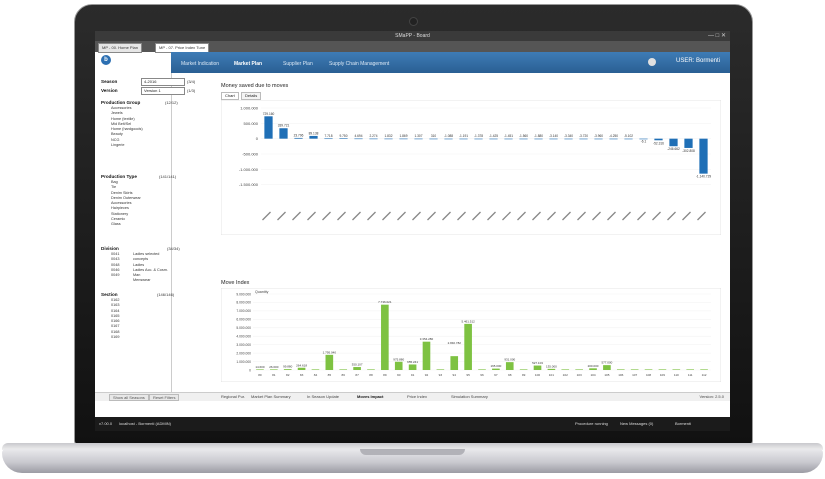 The height and width of the screenshot is (479, 825). I want to click on list-item: 0165, so click(115, 315).